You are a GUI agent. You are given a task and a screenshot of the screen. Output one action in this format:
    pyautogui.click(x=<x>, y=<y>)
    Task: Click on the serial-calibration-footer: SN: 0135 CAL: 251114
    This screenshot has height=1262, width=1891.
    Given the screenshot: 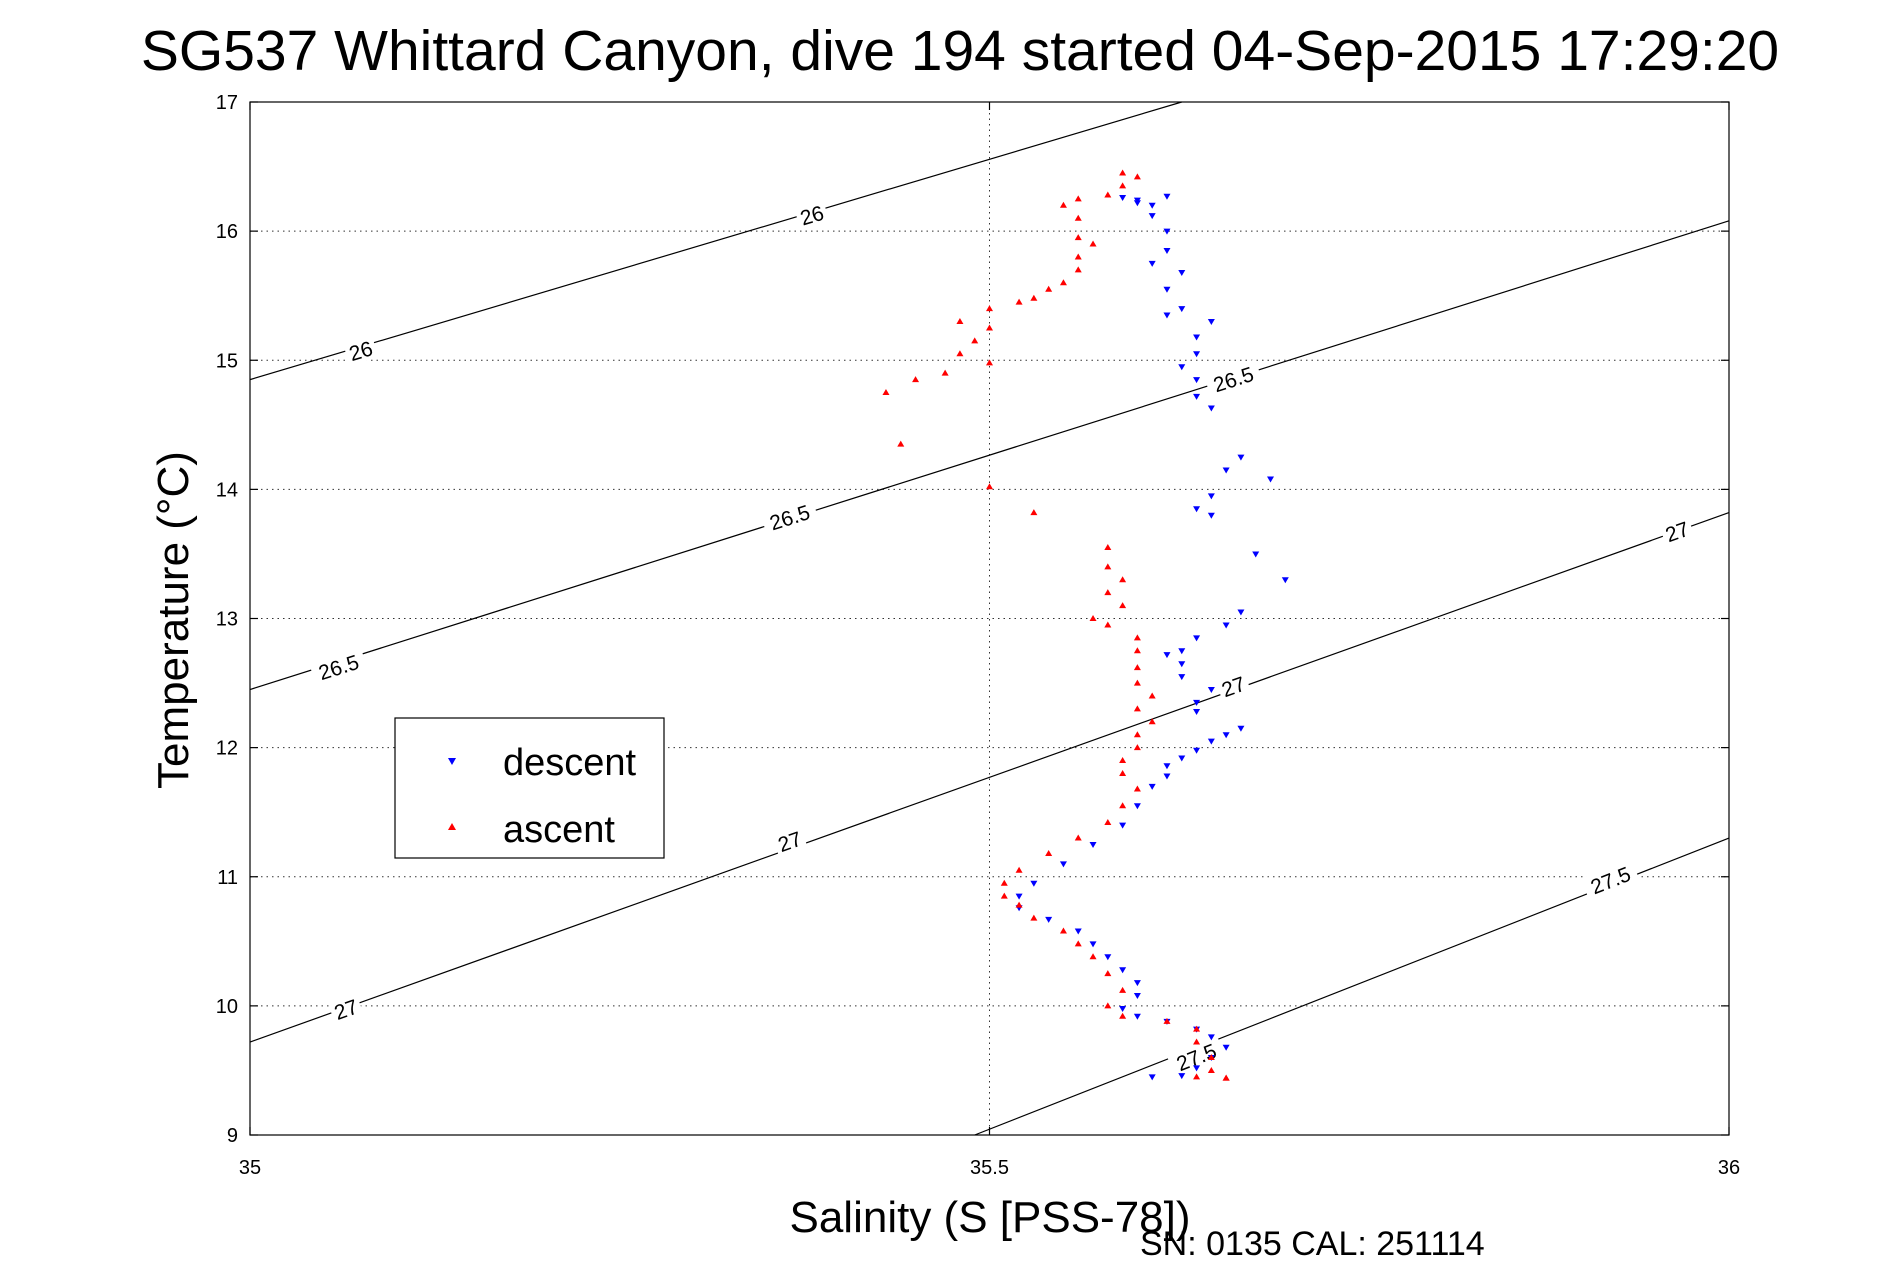 What is the action you would take?
    pyautogui.click(x=1312, y=1243)
    